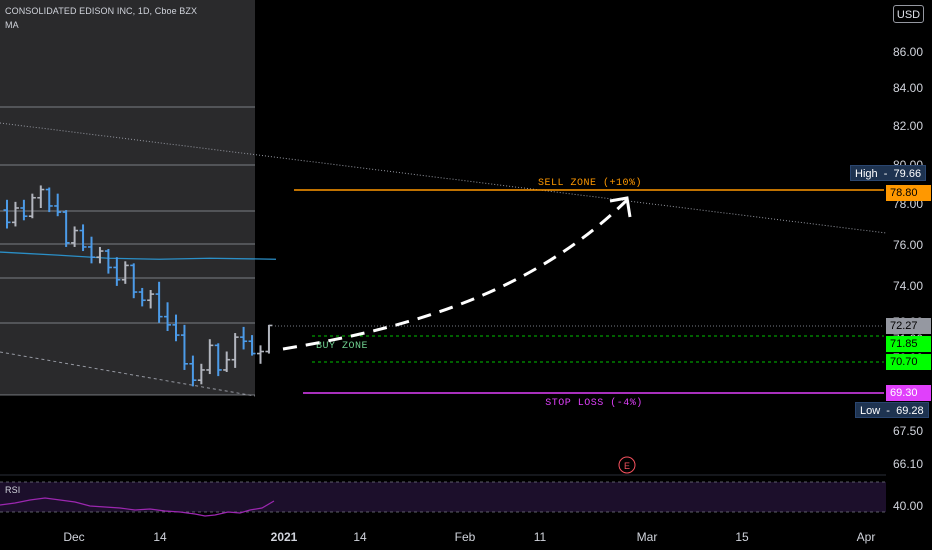 Image resolution: width=932 pixels, height=550 pixels. I want to click on price-tick-label: 86.00, so click(908, 52).